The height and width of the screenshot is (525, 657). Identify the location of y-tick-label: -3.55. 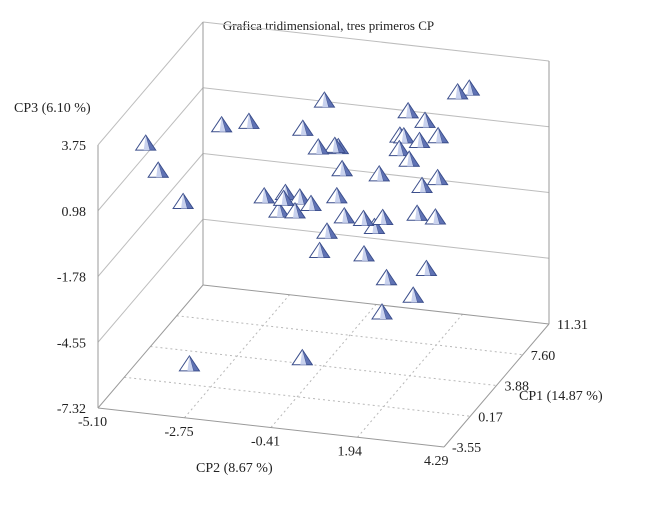
(466, 448).